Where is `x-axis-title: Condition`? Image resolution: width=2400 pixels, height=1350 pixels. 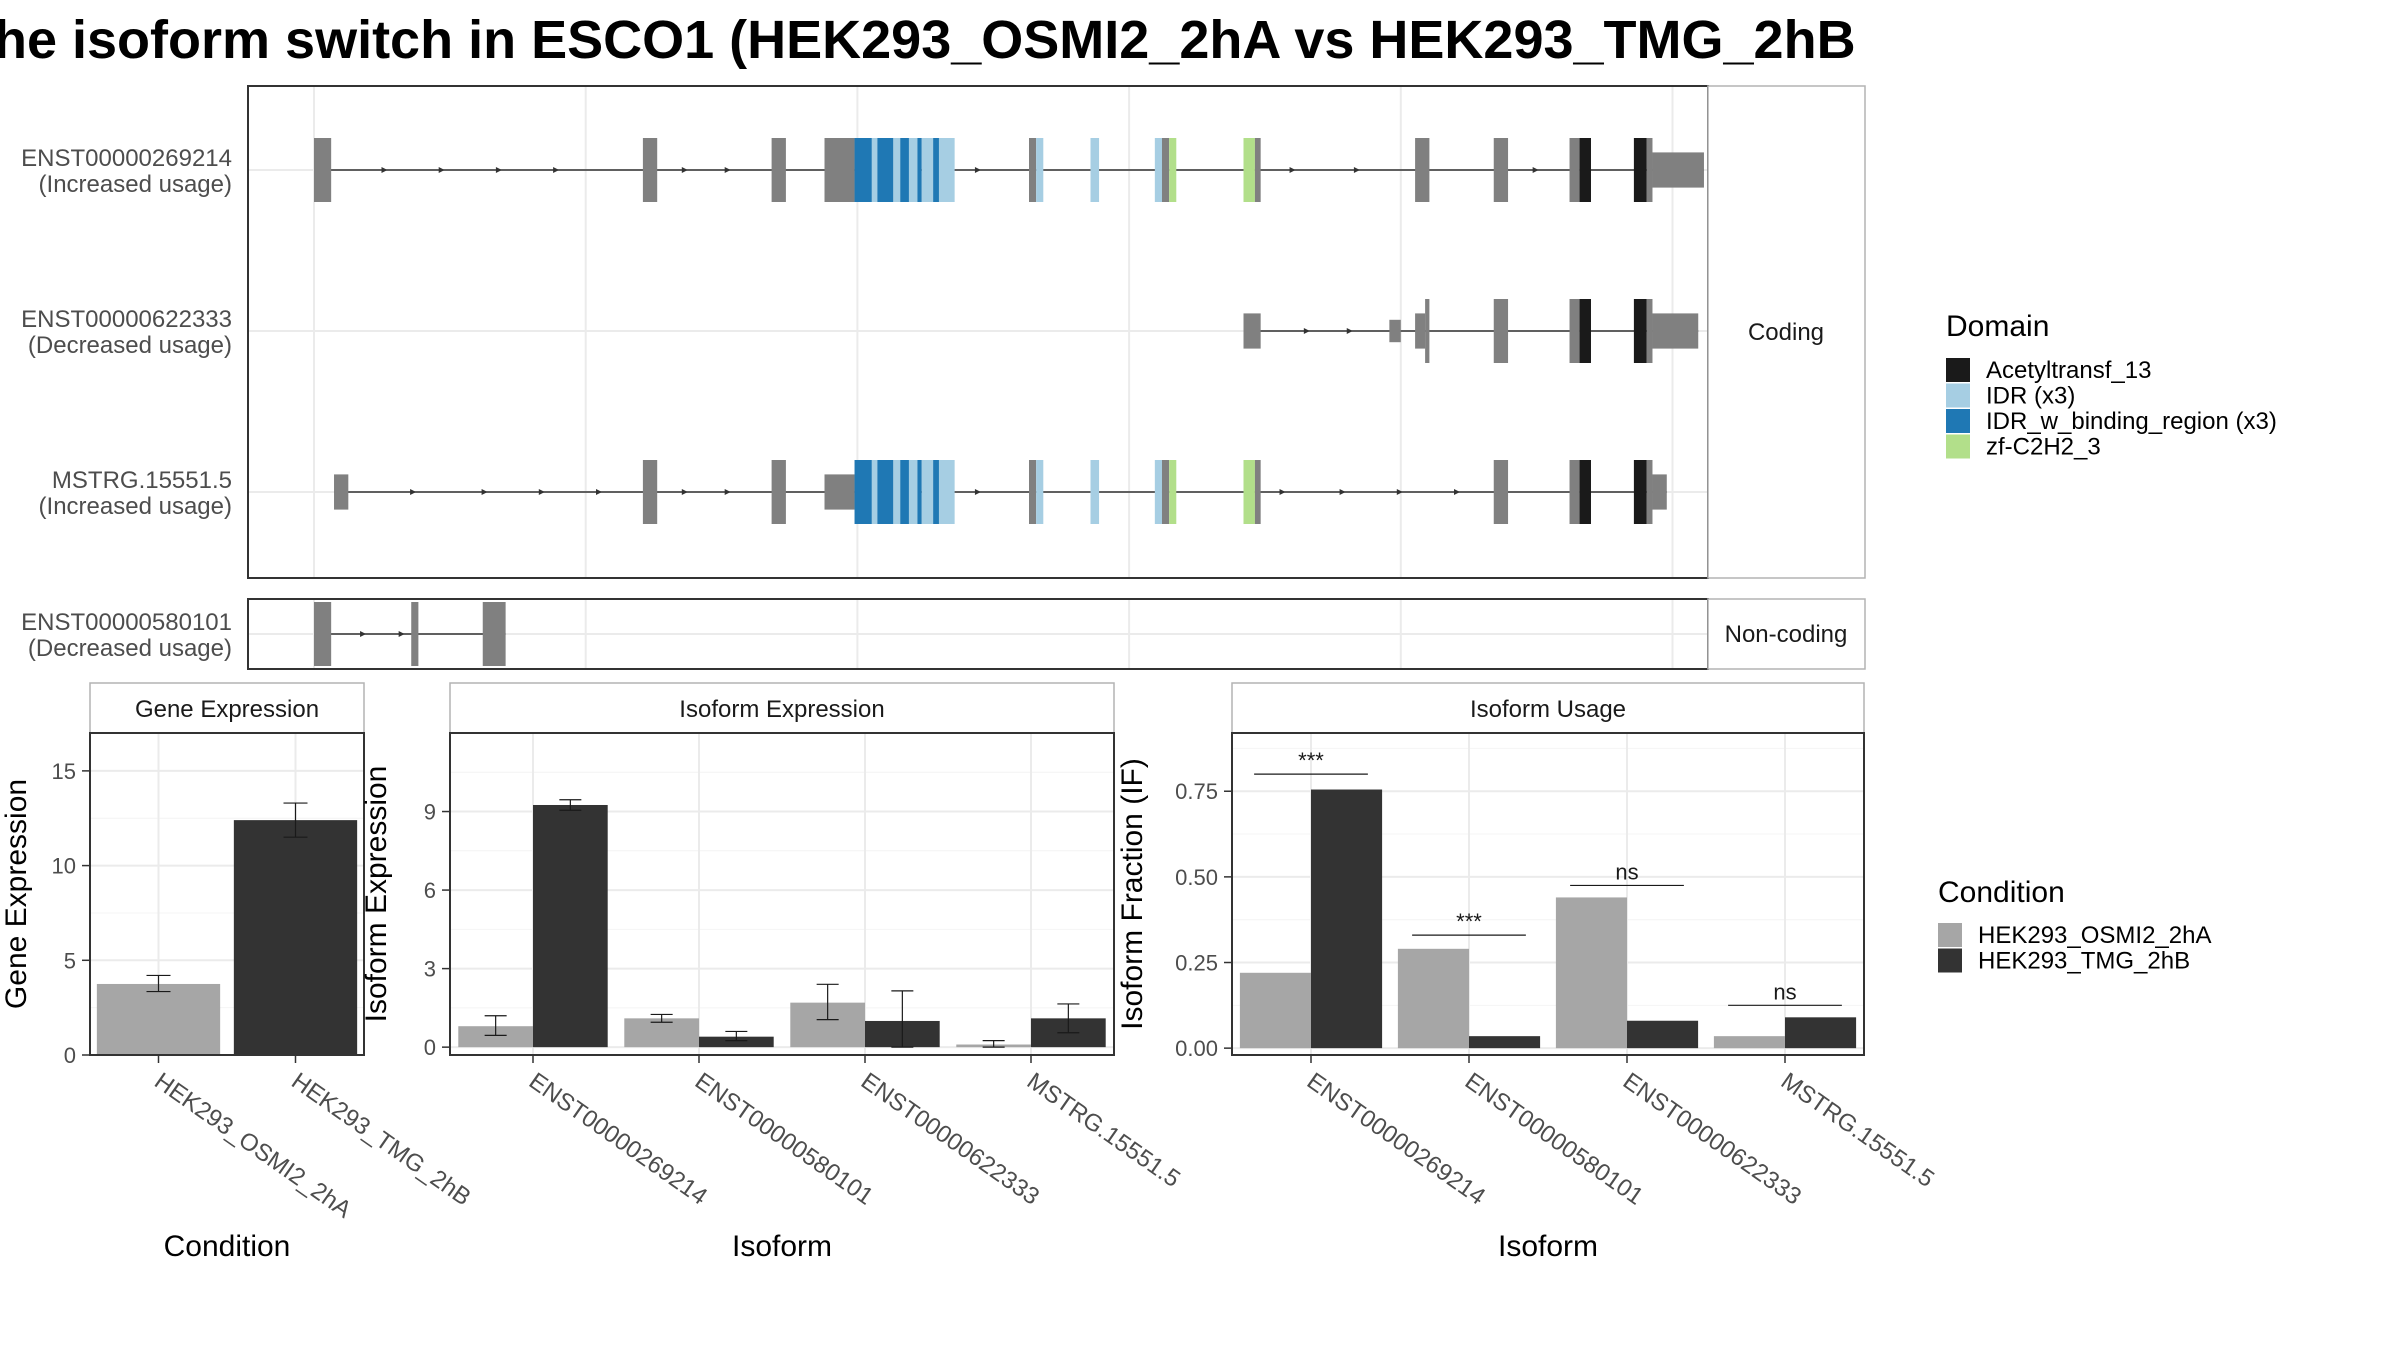
x-axis-title: Condition is located at coordinates (227, 1246).